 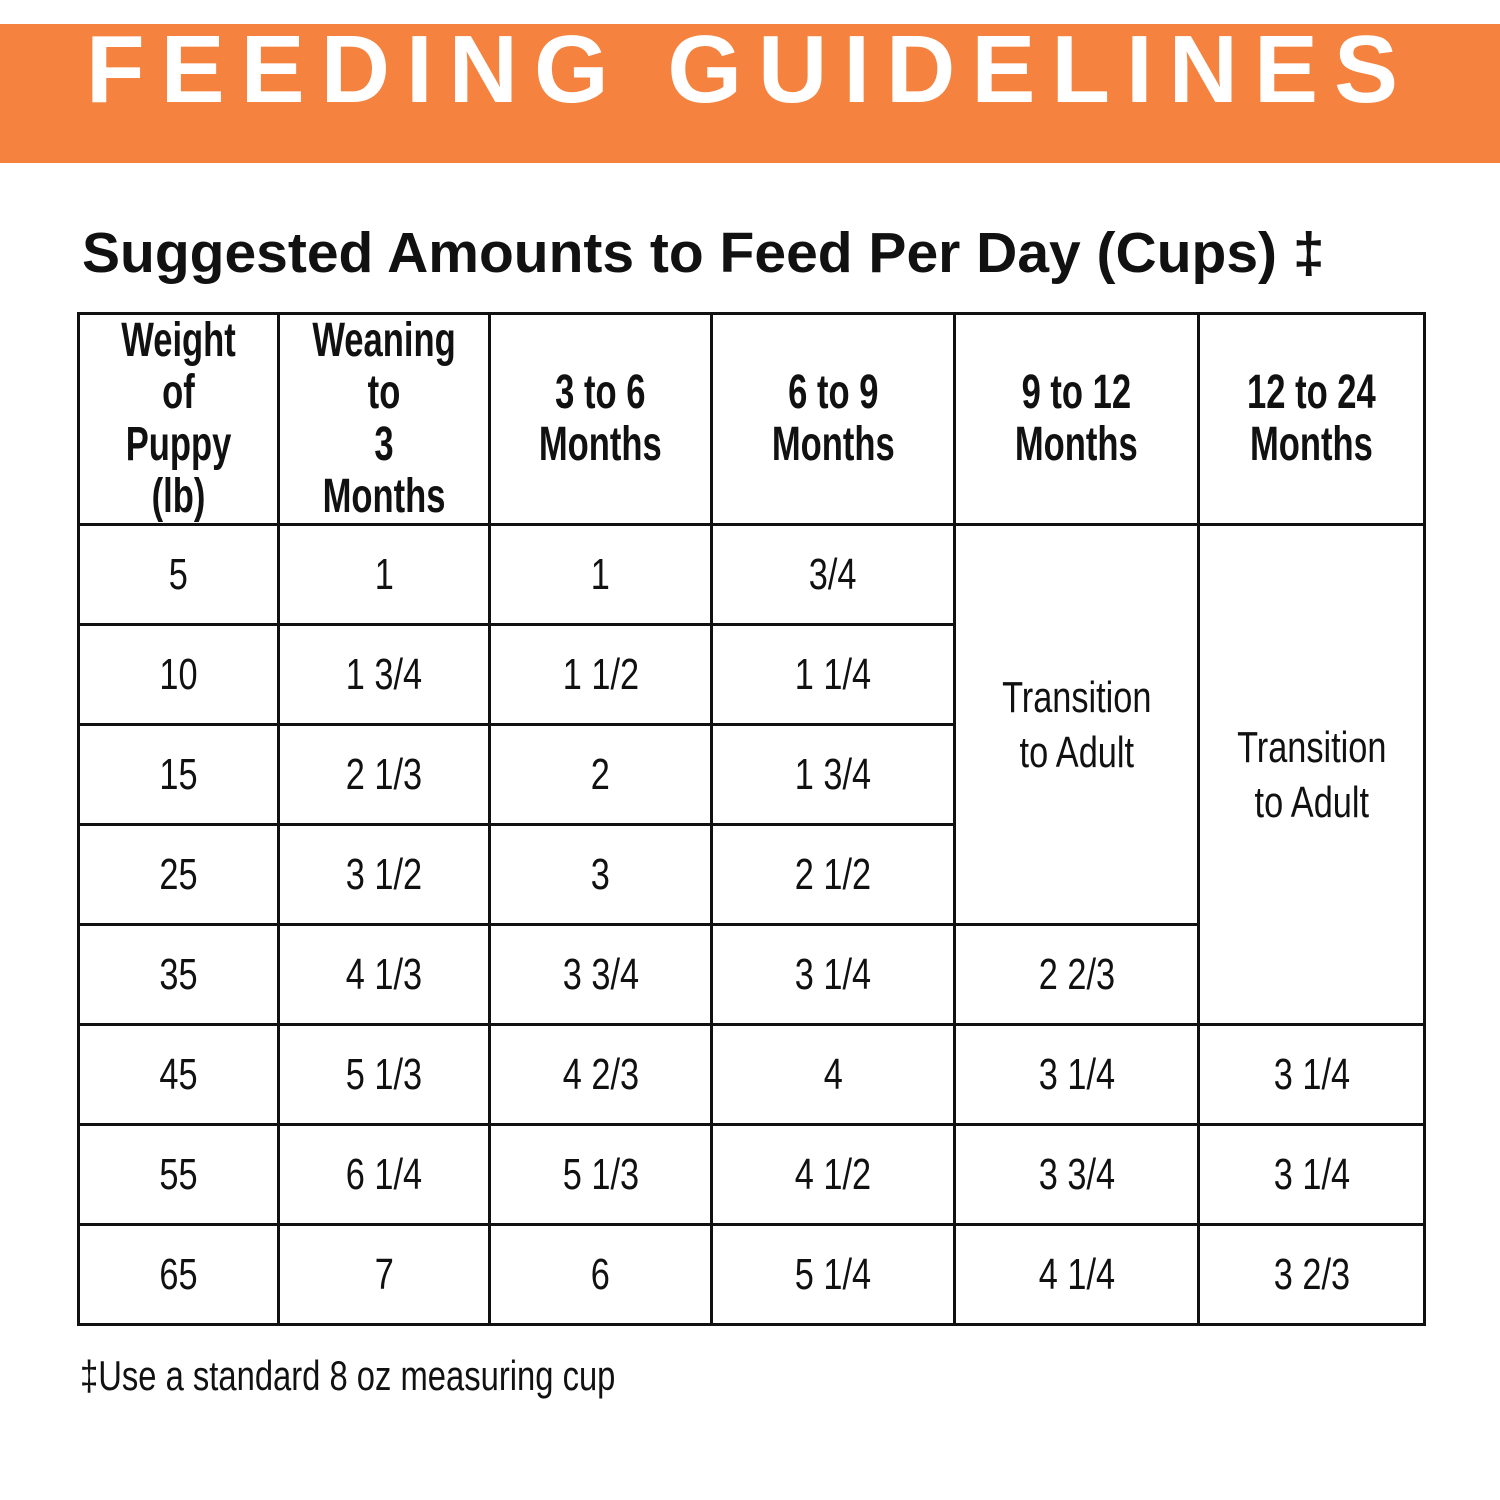 I want to click on cell-value: 4, so click(x=833, y=1074).